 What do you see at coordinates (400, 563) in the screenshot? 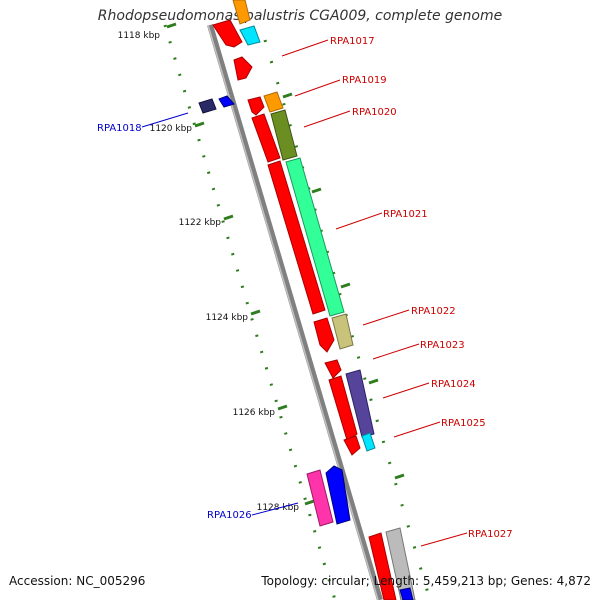
I see `gene-rpa1027` at bounding box center [400, 563].